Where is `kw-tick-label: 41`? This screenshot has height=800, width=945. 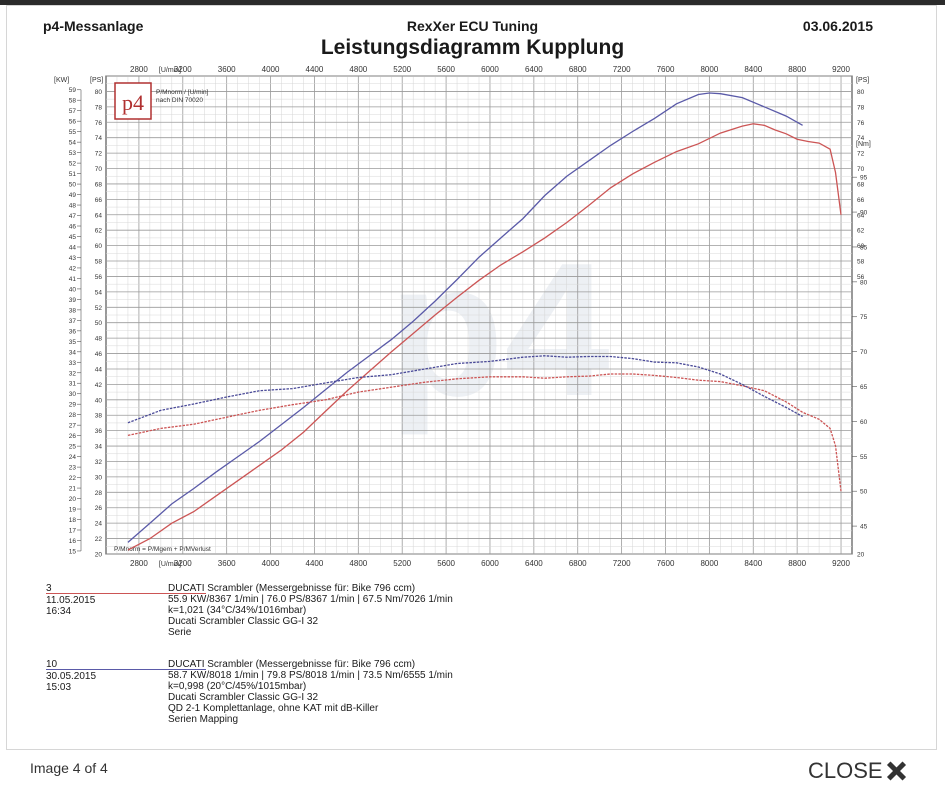 kw-tick-label: 41 is located at coordinates (73, 279).